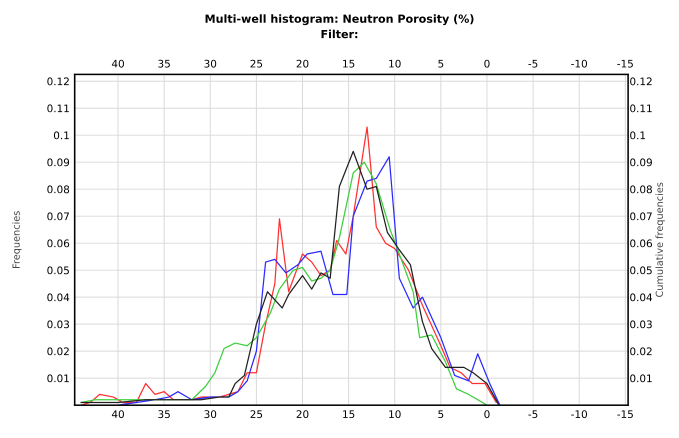 This screenshot has height=438, width=679. I want to click on chart-title: Multi-well histogram: Neutron Porosity (%), so click(340, 20).